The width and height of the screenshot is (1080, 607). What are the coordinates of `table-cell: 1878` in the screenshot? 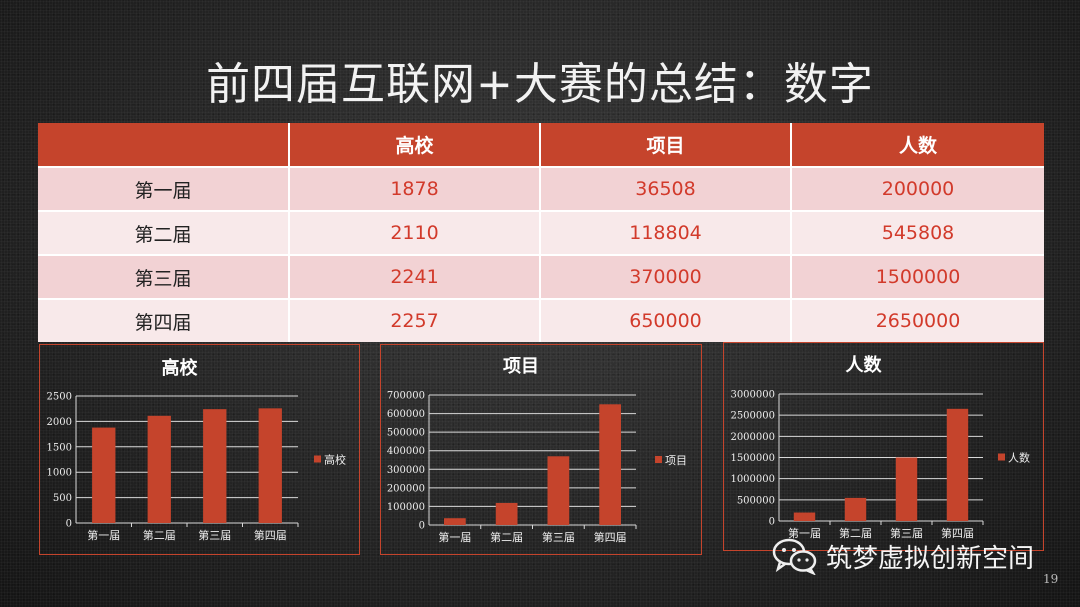 It's located at (415, 189).